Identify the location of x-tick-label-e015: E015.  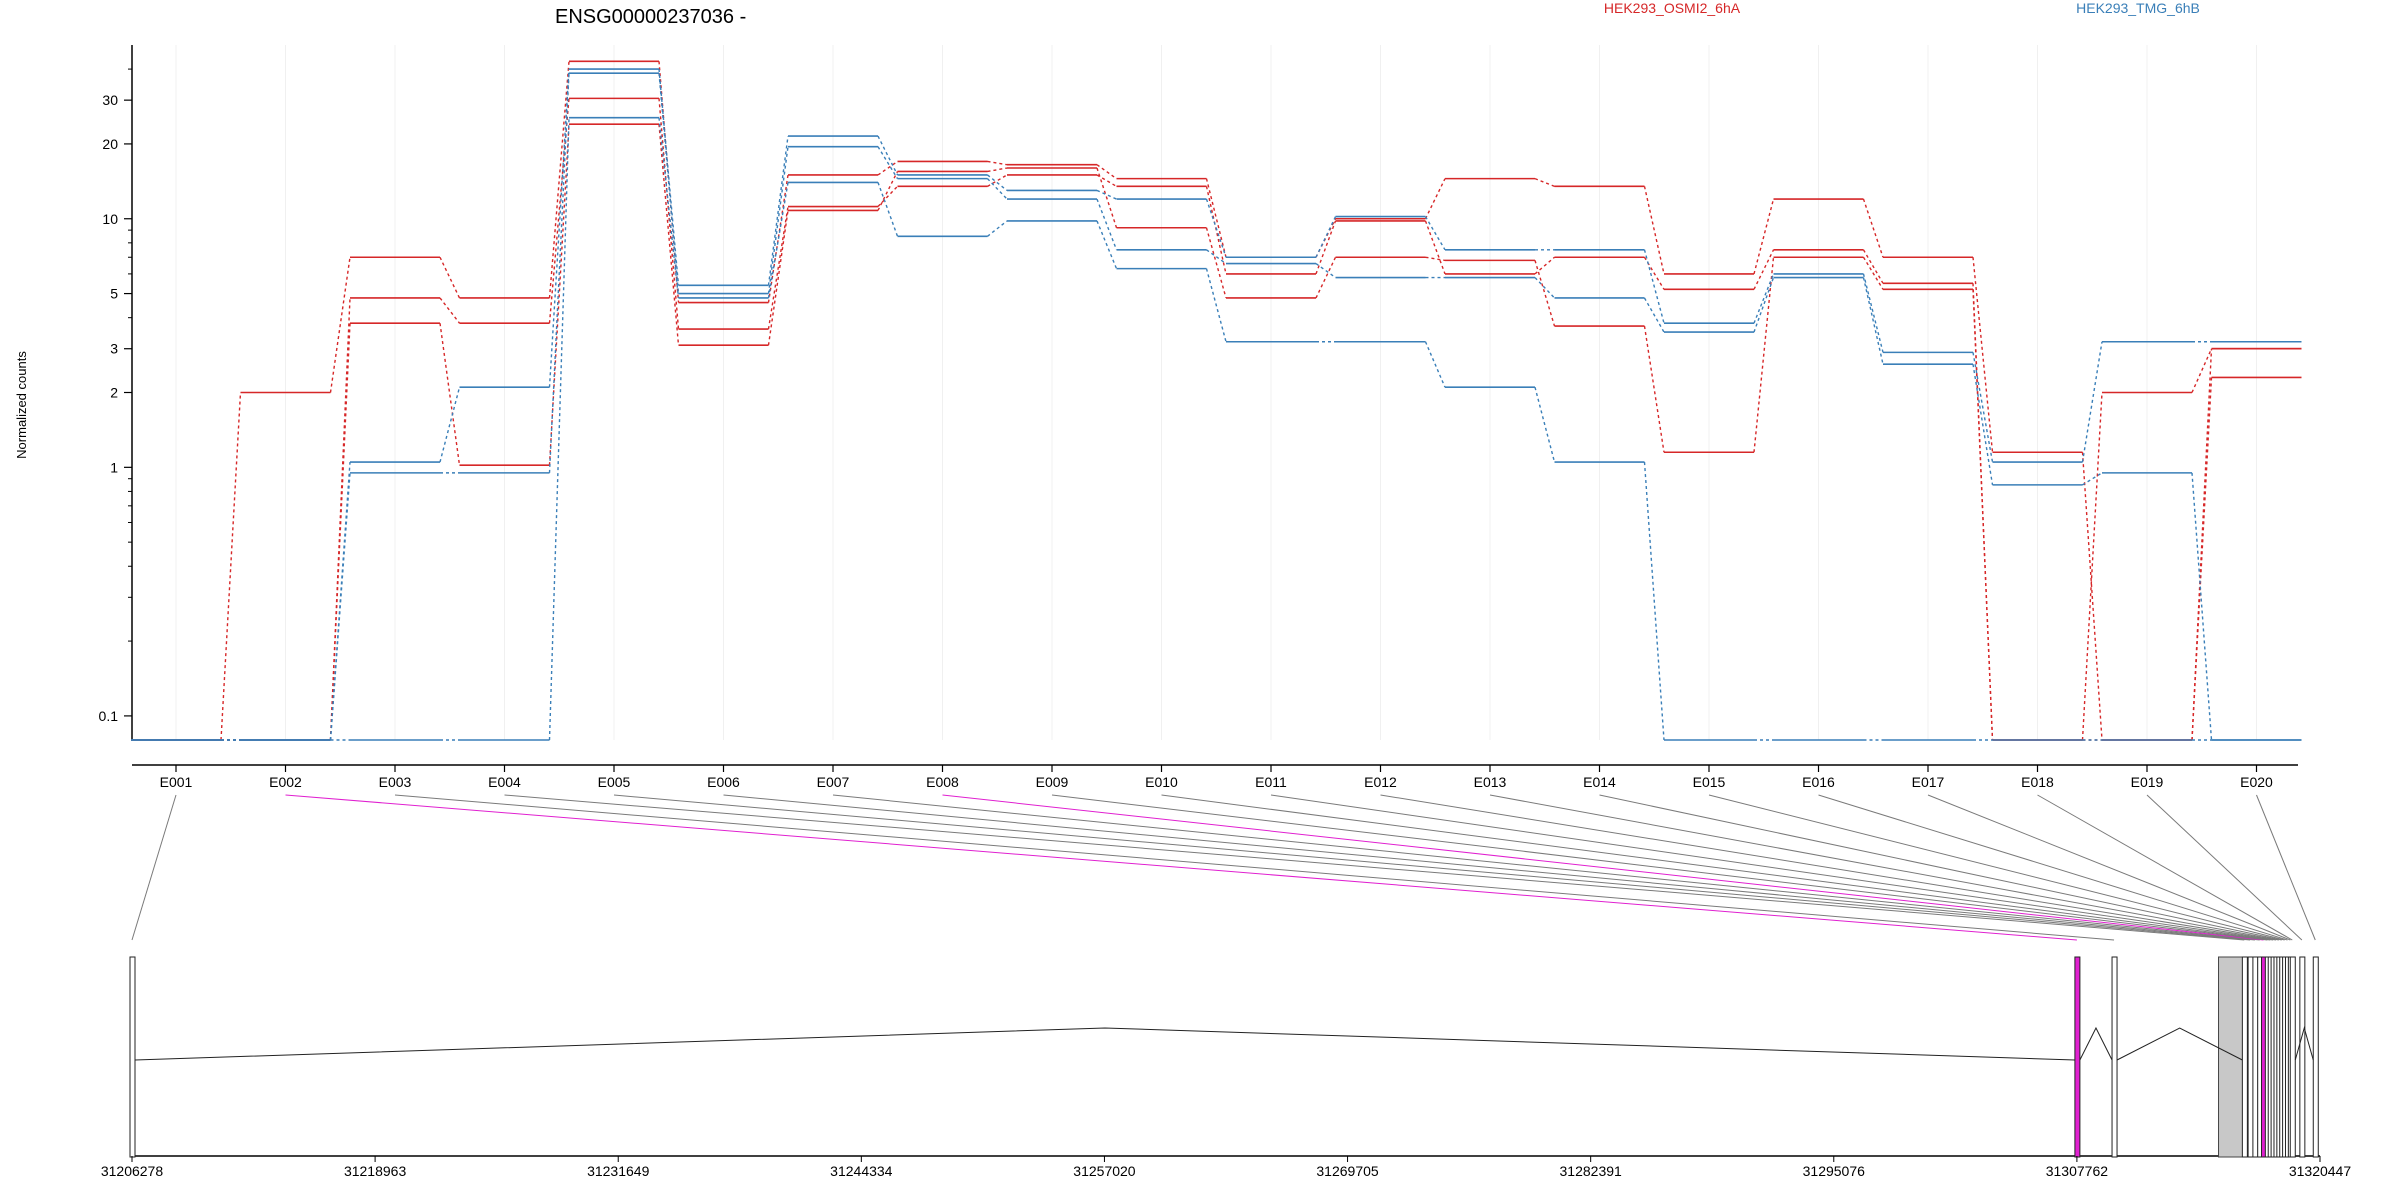
(1709, 782).